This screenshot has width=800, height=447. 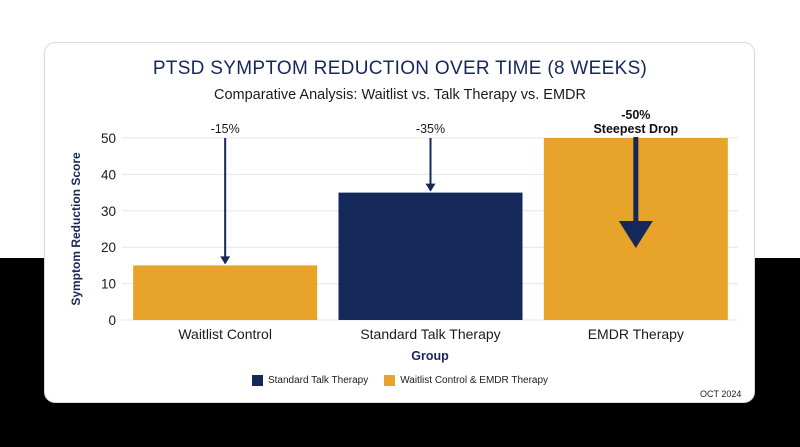 I want to click on y-tick-label: 10, so click(x=108, y=284).